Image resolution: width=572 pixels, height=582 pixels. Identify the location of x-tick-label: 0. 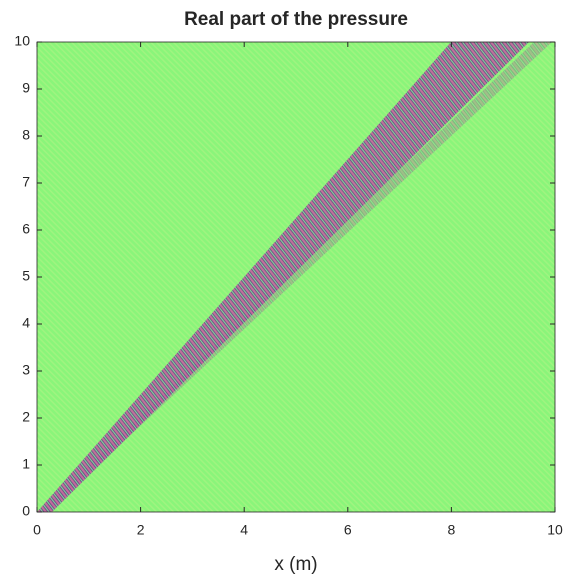
(37, 530).